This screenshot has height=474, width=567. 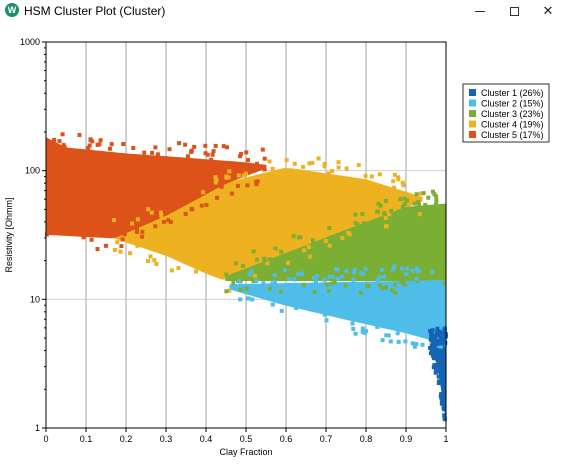 I want to click on x-tick-label: 0.8, so click(x=366, y=439).